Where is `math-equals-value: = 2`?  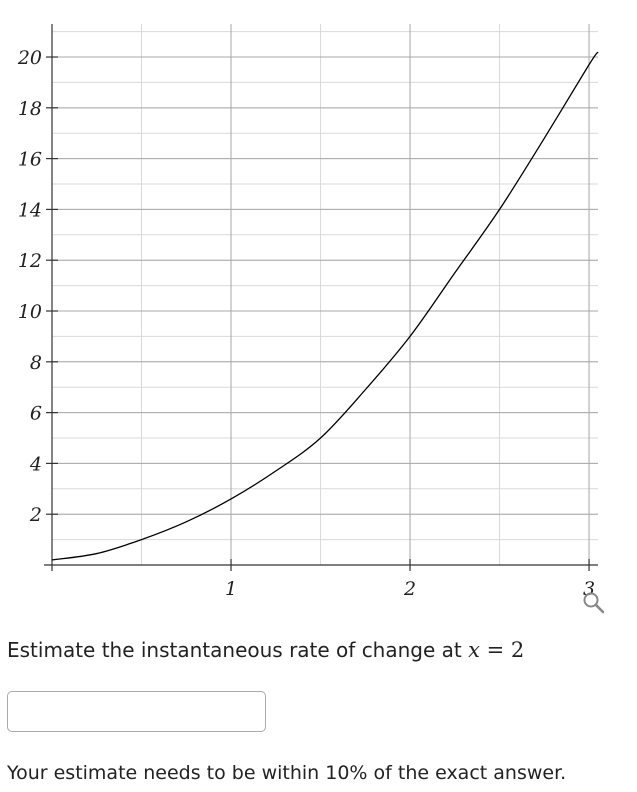 math-equals-value: = 2 is located at coordinates (502, 650).